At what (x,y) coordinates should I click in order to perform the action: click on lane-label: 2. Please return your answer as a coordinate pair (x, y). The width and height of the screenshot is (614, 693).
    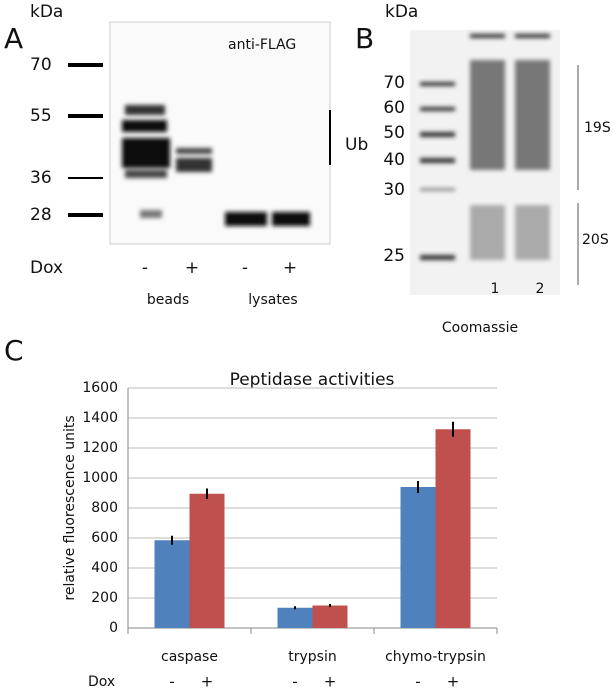
    Looking at the image, I should click on (540, 289).